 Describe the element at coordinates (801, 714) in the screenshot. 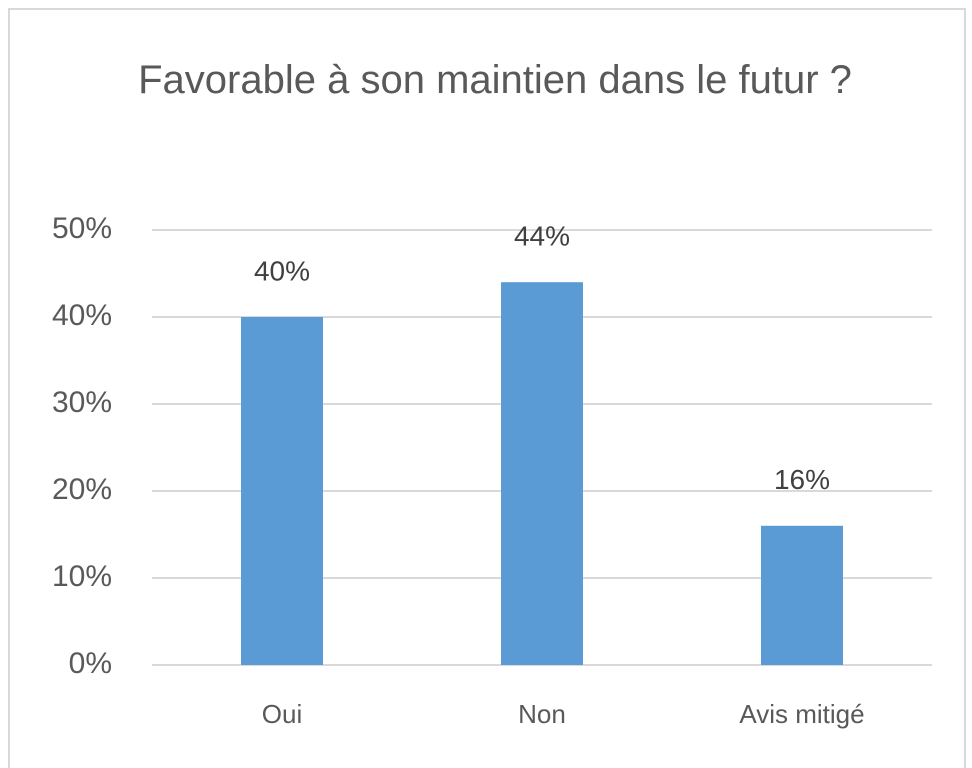

I see `x-tick-label: Avis mitigé` at that location.